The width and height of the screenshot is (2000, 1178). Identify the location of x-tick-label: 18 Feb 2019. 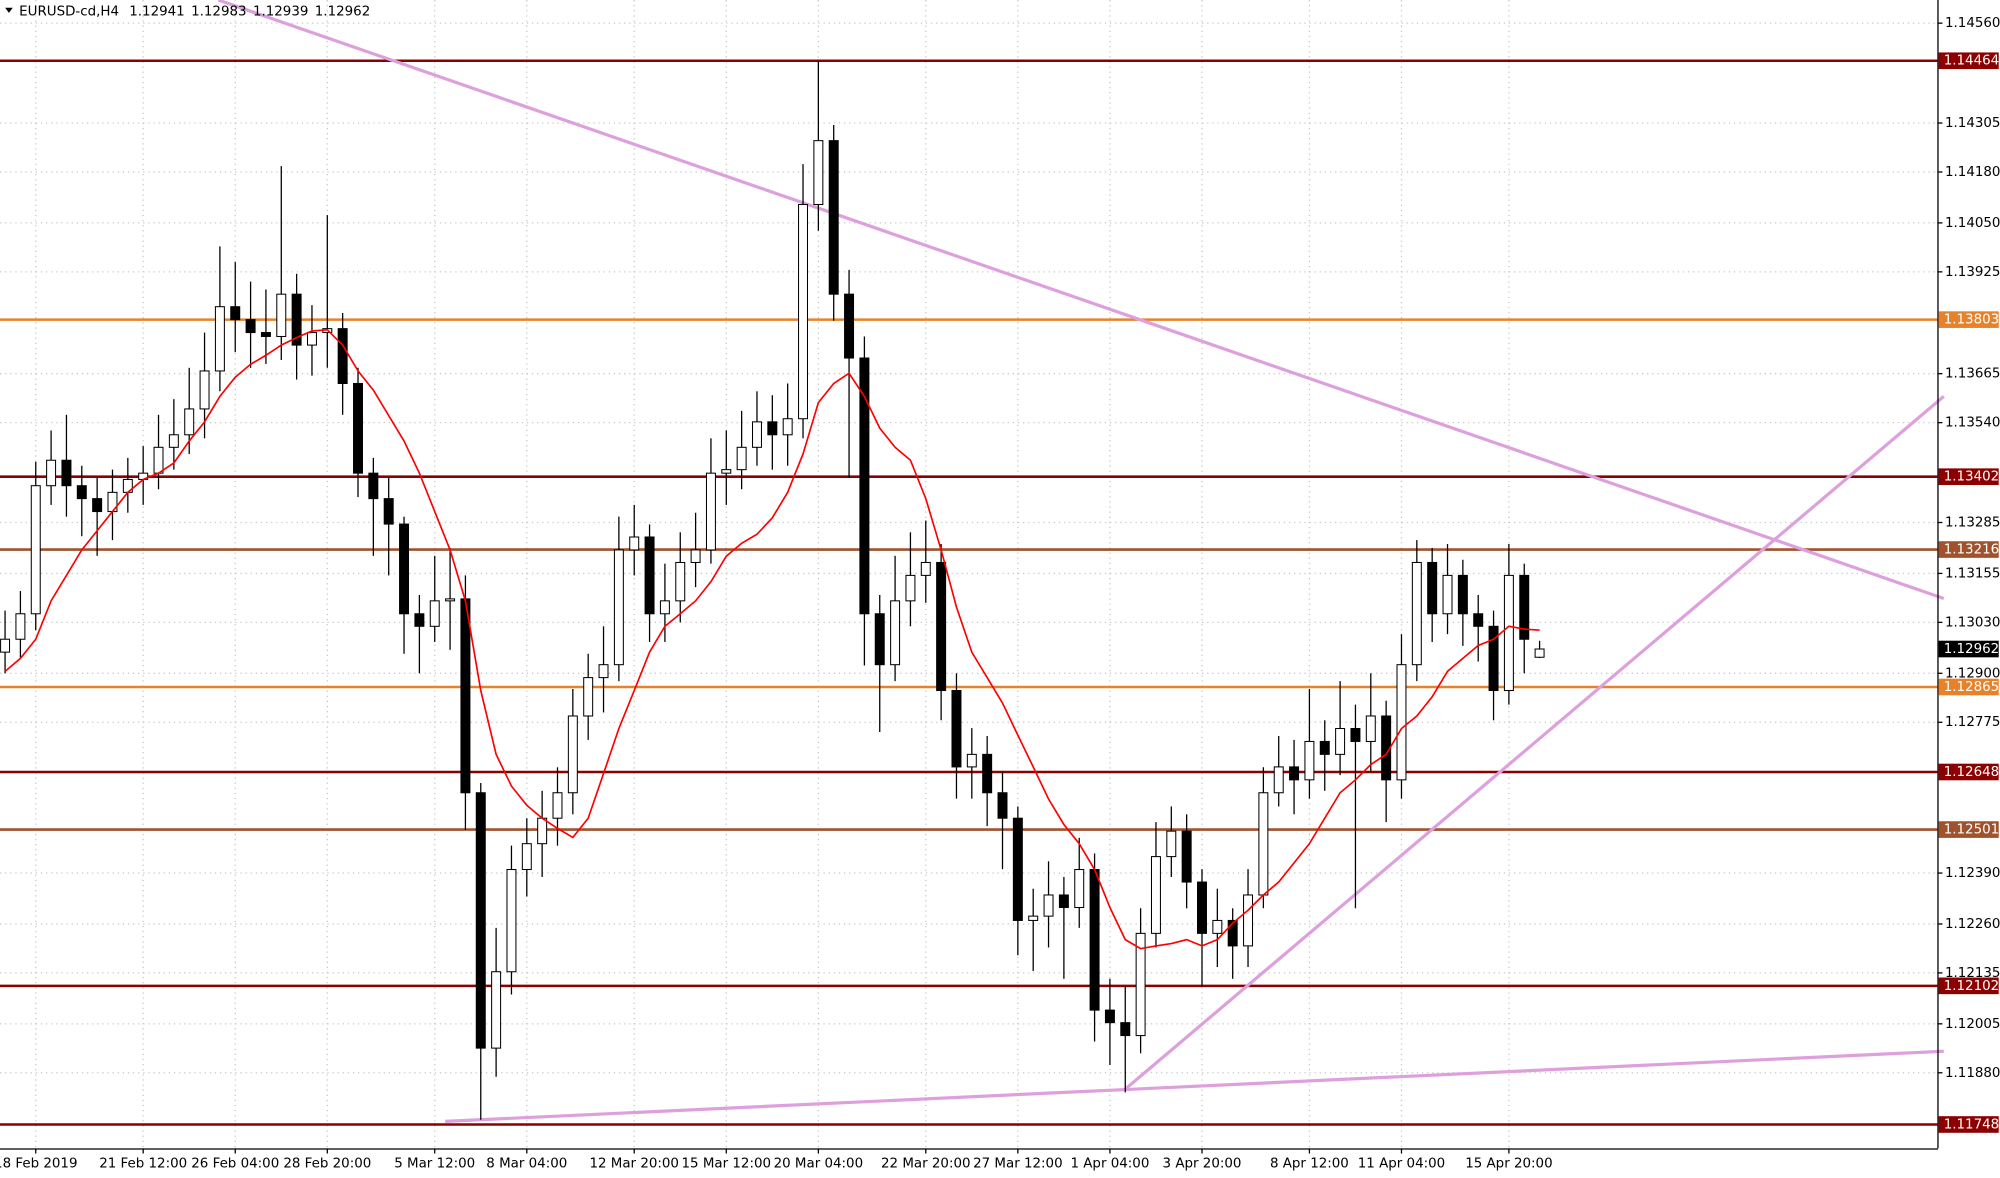
(38, 1164).